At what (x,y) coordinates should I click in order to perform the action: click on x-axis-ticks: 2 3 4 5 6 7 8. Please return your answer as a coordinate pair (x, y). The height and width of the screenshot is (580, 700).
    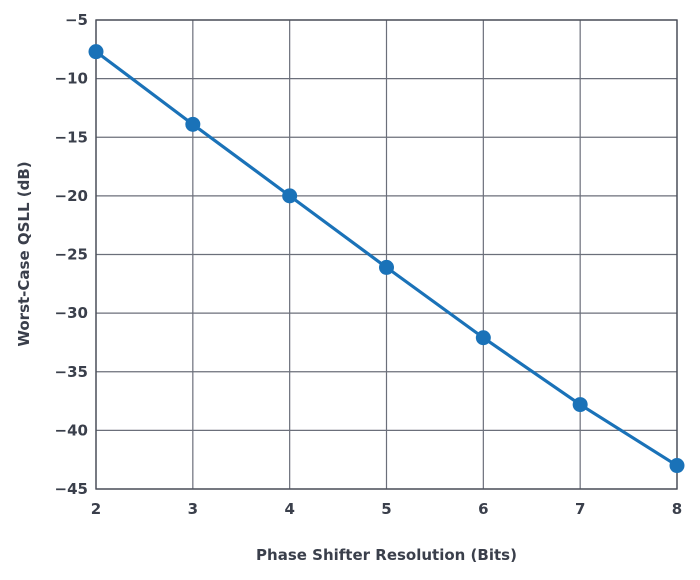
    Looking at the image, I should click on (386, 509).